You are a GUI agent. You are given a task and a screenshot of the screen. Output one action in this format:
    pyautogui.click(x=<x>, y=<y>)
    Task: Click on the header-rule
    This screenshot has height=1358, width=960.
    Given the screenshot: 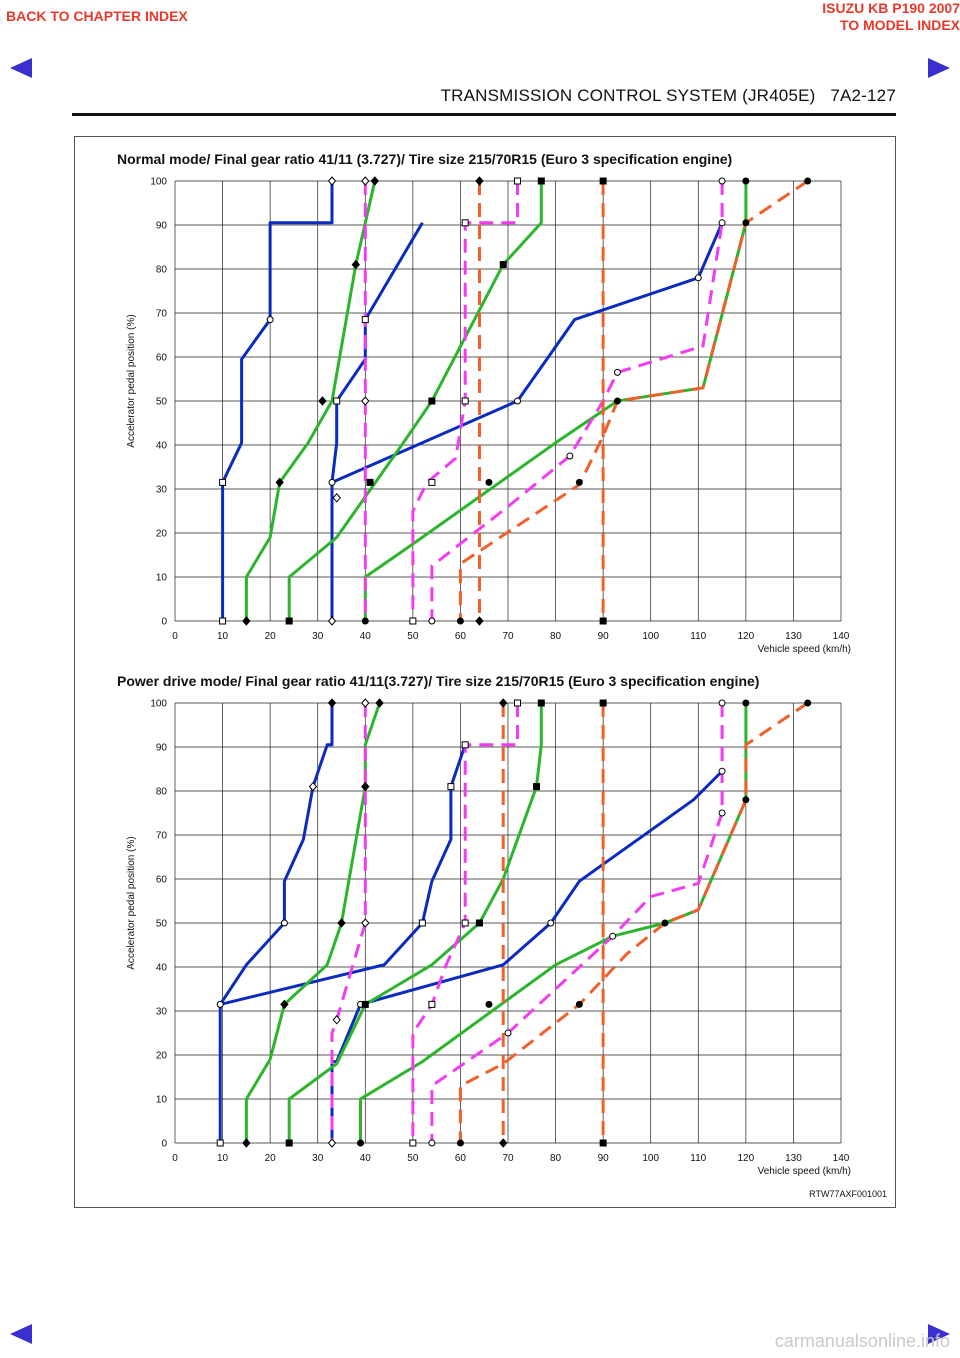 What is the action you would take?
    pyautogui.click(x=484, y=114)
    